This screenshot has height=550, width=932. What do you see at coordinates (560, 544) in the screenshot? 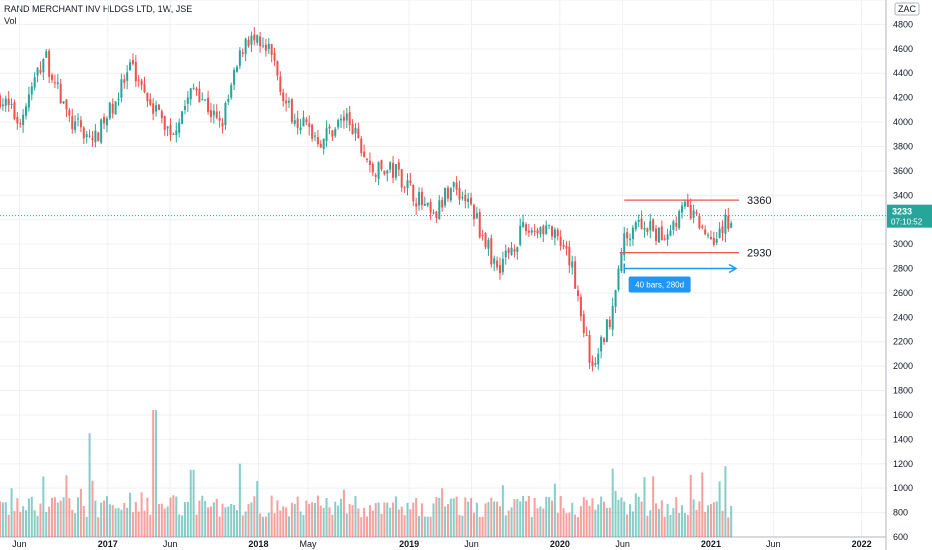
I see `time-tick-label: 2020` at bounding box center [560, 544].